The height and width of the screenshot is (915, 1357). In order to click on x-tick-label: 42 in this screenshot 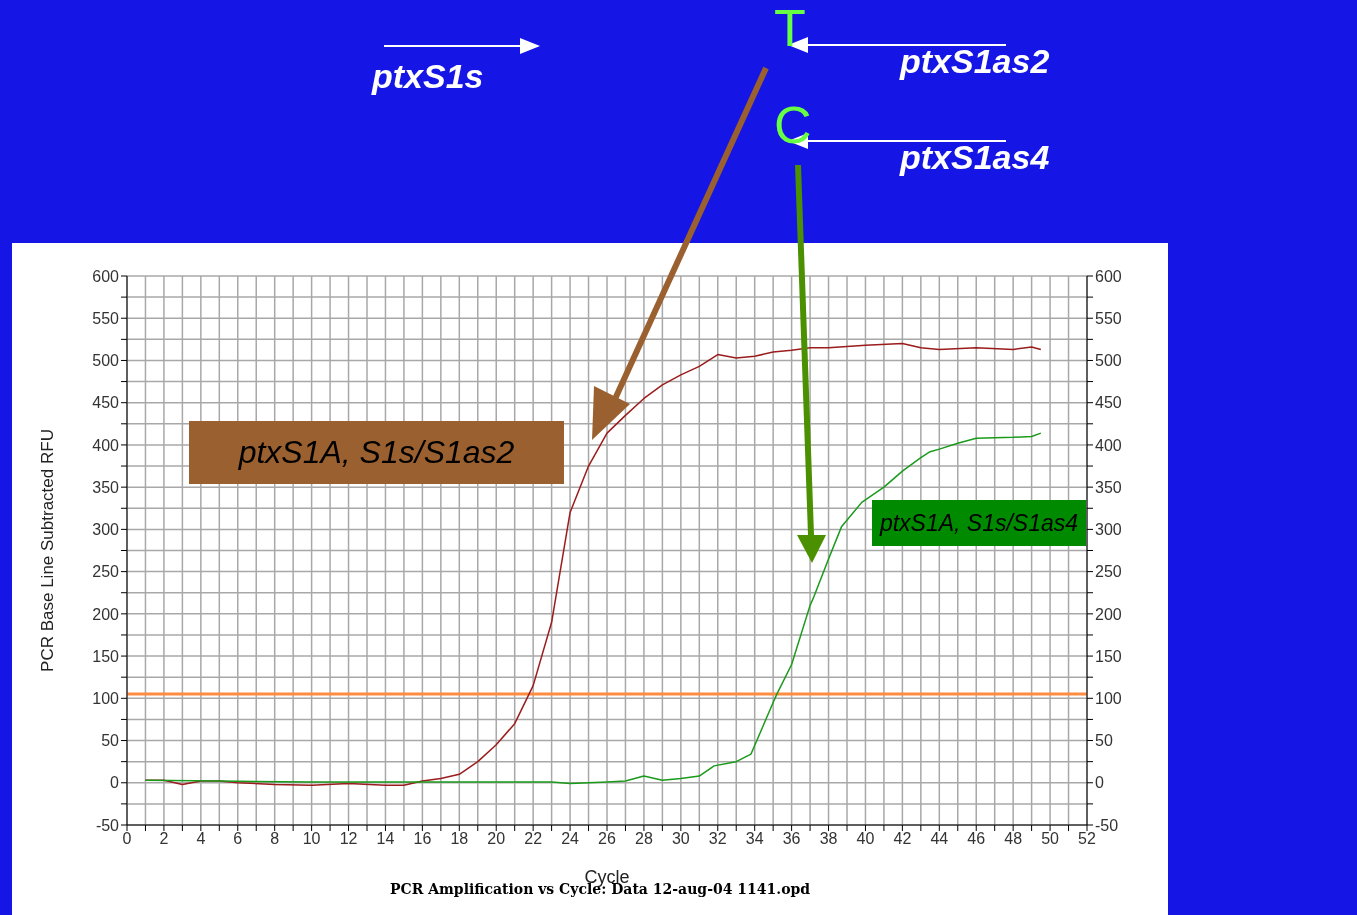, I will do `click(902, 839)`.